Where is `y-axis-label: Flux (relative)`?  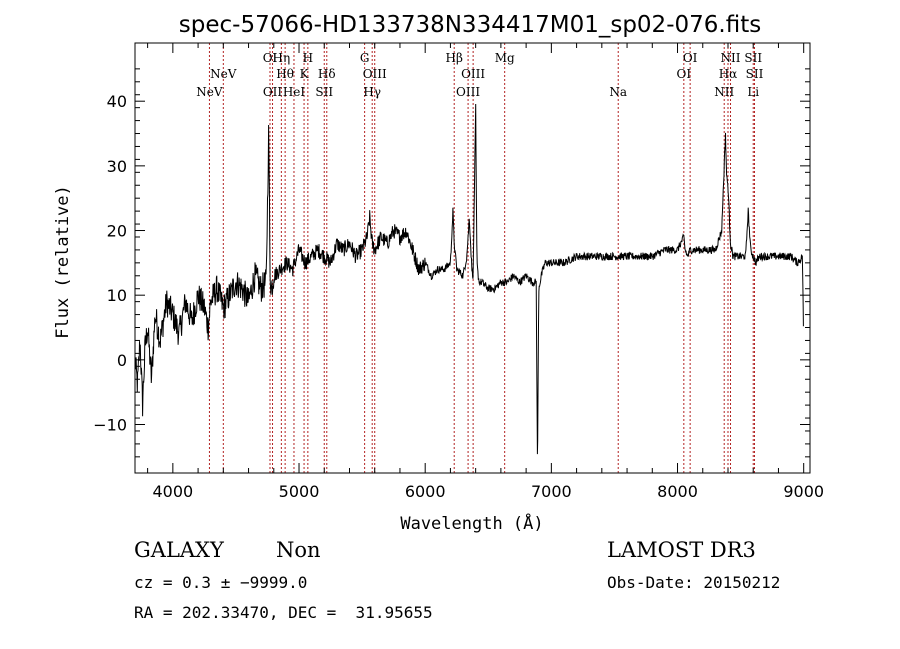 y-axis-label: Flux (relative) is located at coordinates (63, 262).